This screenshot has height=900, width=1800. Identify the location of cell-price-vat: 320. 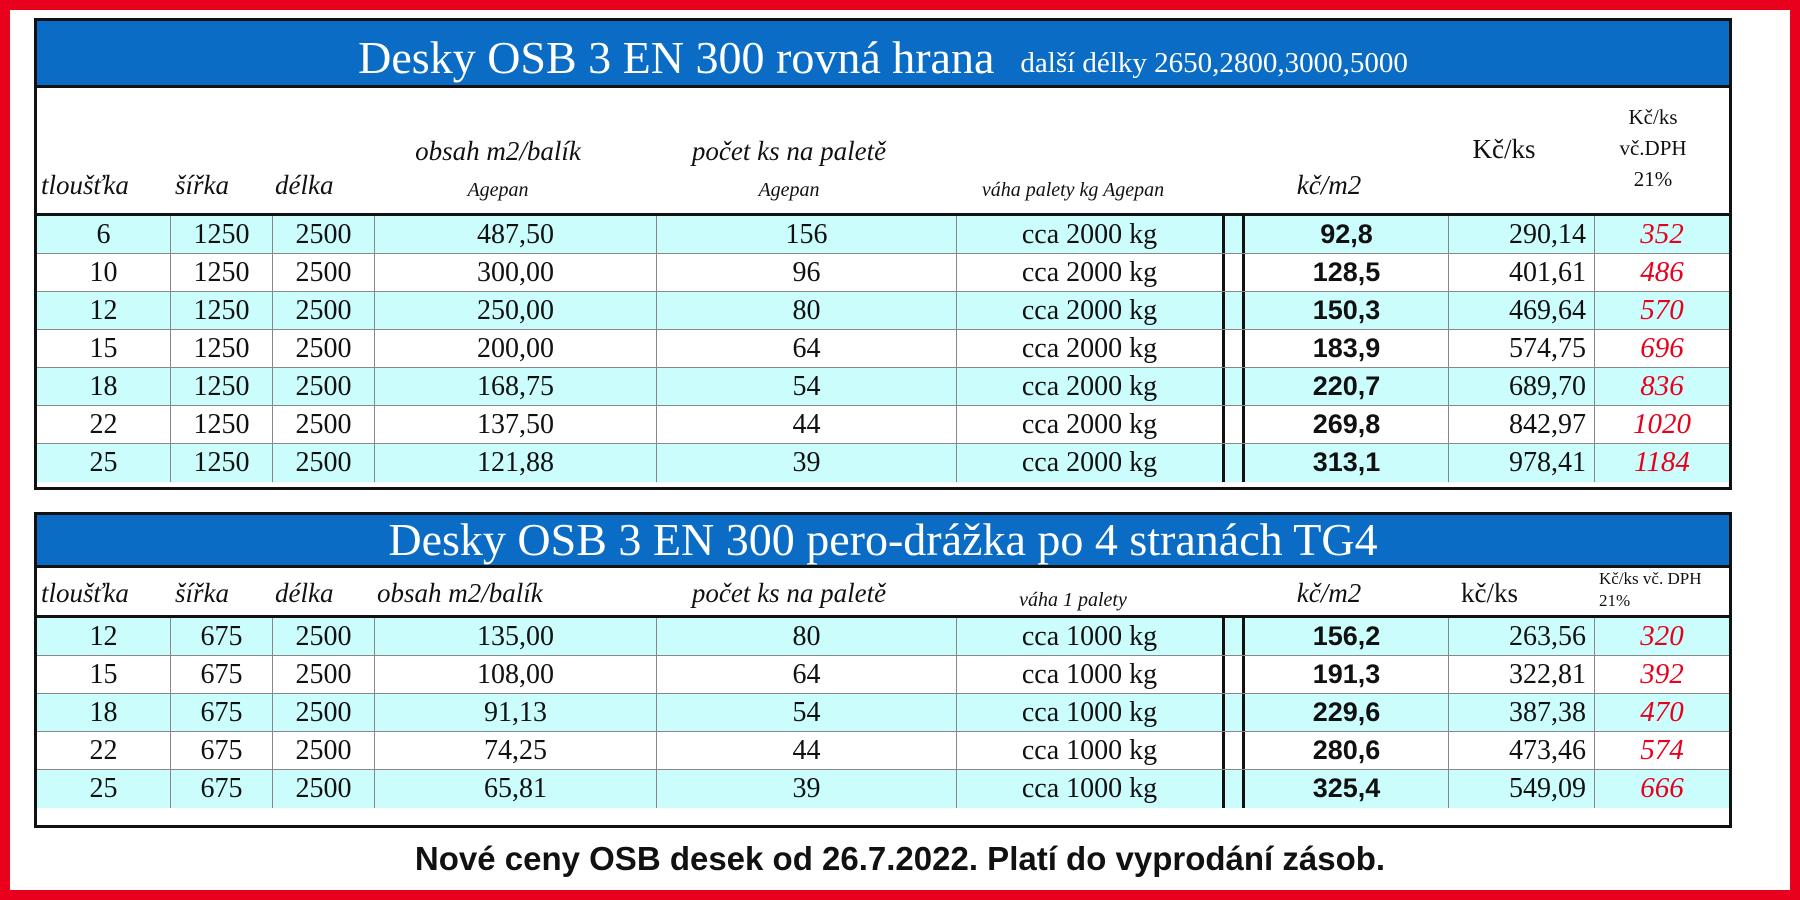
(1662, 636).